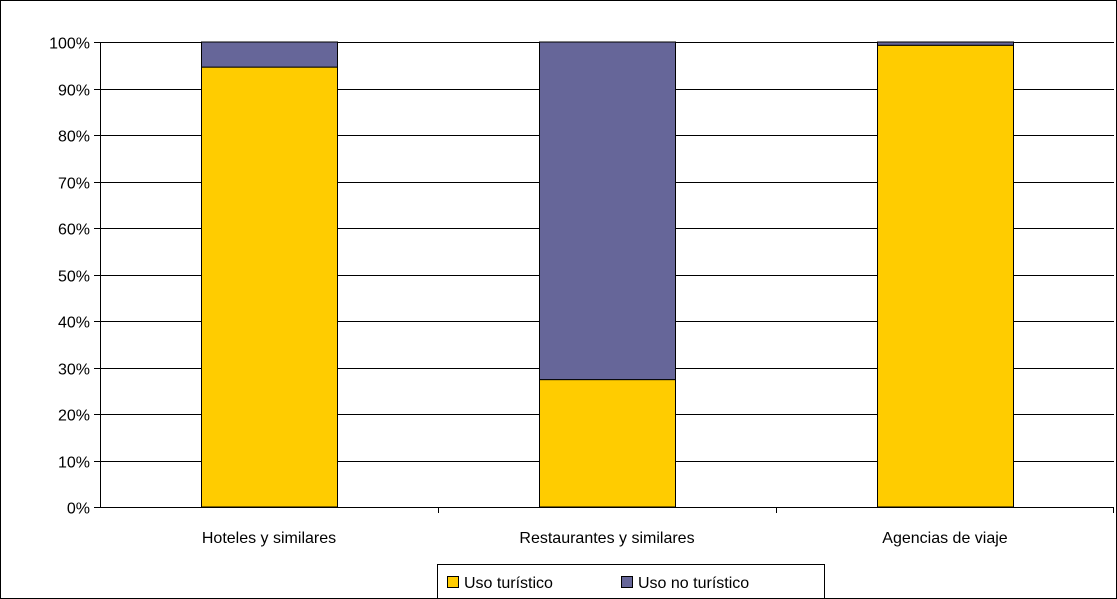 The image size is (1117, 599). Describe the element at coordinates (74, 370) in the screenshot. I see `y-tick-label: 30%` at that location.